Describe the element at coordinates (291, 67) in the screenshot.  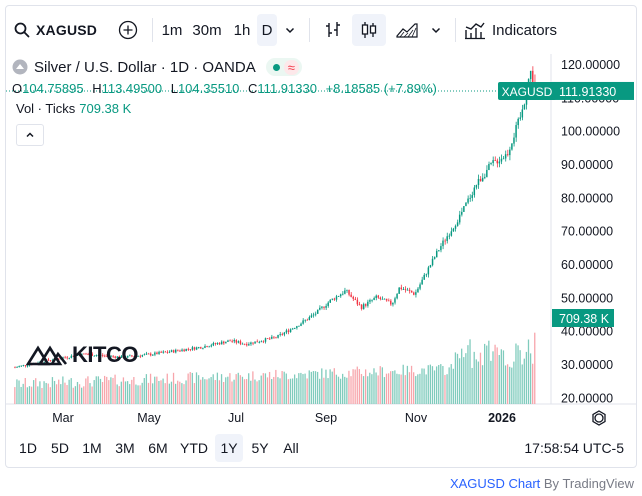
I see `delayed-data-icon: ≈` at that location.